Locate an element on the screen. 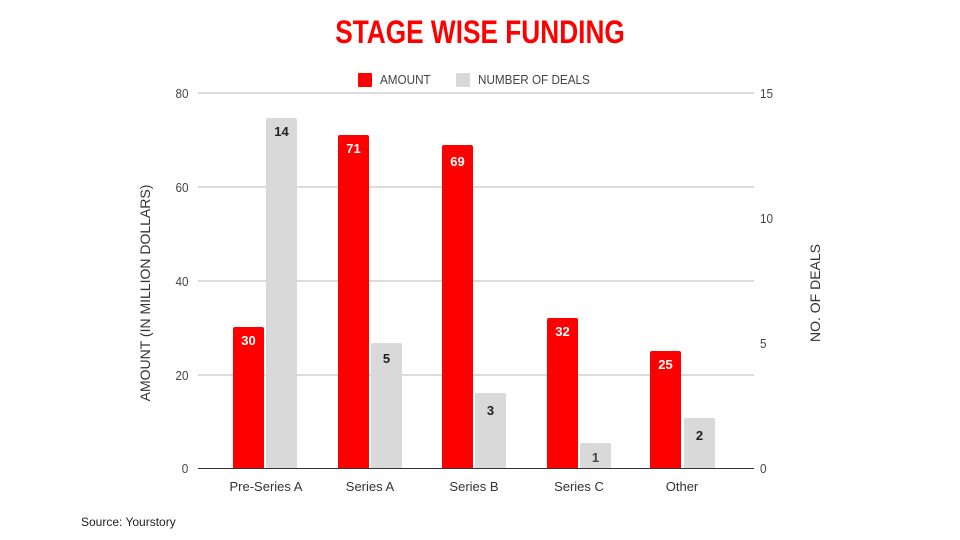 This screenshot has width=960, height=540. bar-value-label: 1 is located at coordinates (595, 457).